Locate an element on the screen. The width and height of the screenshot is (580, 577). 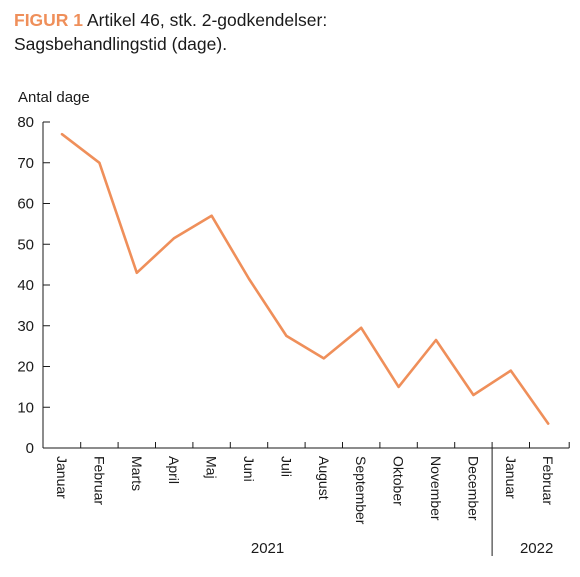
x-tick-label: Marts is located at coordinates (137, 473).